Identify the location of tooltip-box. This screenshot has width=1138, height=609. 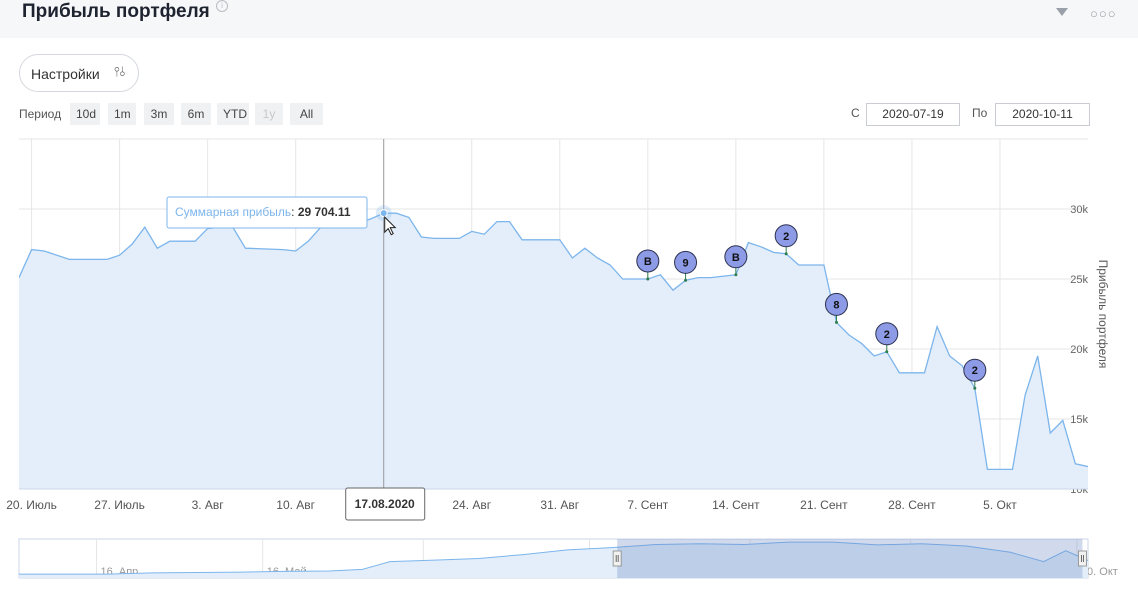
(267, 212).